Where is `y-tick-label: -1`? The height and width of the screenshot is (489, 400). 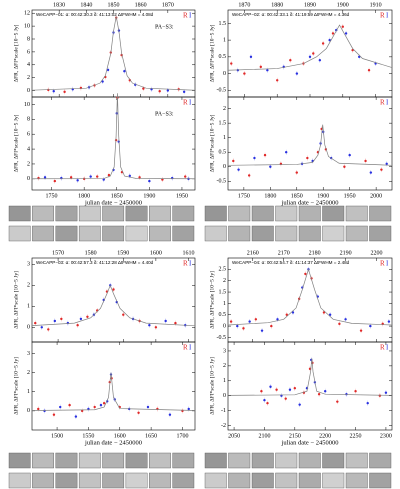
y-tick-label: -1 is located at coordinates (223, 411).